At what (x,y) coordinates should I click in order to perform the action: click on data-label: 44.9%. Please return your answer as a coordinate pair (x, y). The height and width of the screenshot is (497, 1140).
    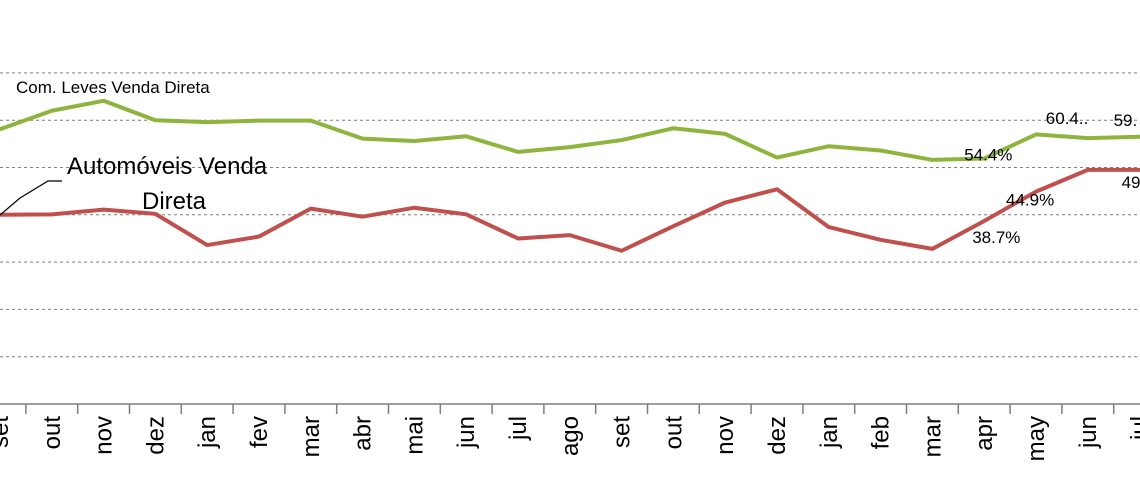
    Looking at the image, I should click on (1030, 200).